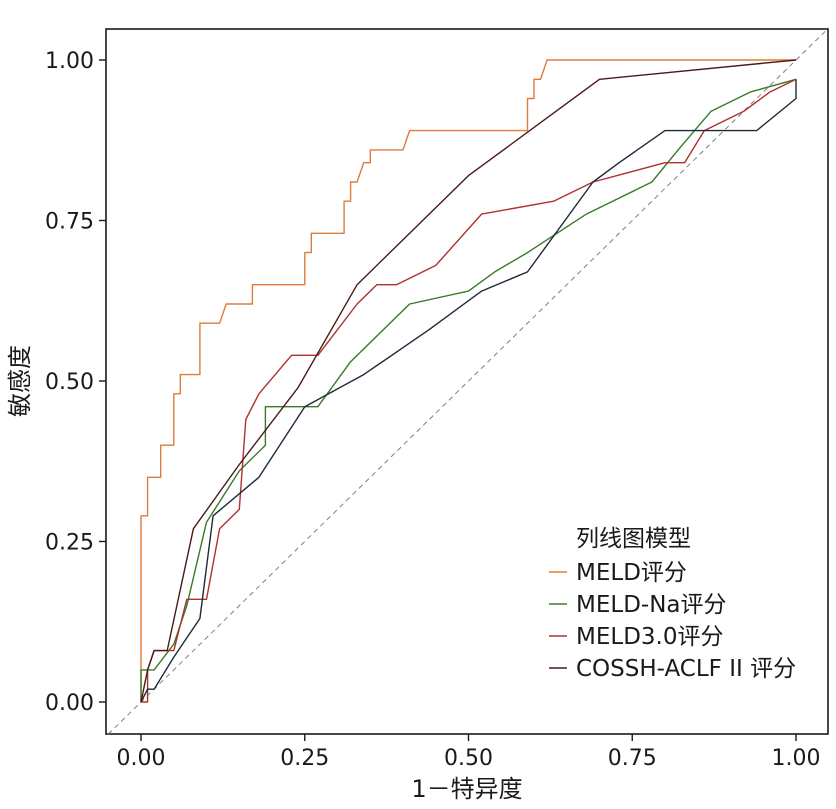 The image size is (836, 809). What do you see at coordinates (796, 758) in the screenshot?
I see `x-tick-label: 1.00` at bounding box center [796, 758].